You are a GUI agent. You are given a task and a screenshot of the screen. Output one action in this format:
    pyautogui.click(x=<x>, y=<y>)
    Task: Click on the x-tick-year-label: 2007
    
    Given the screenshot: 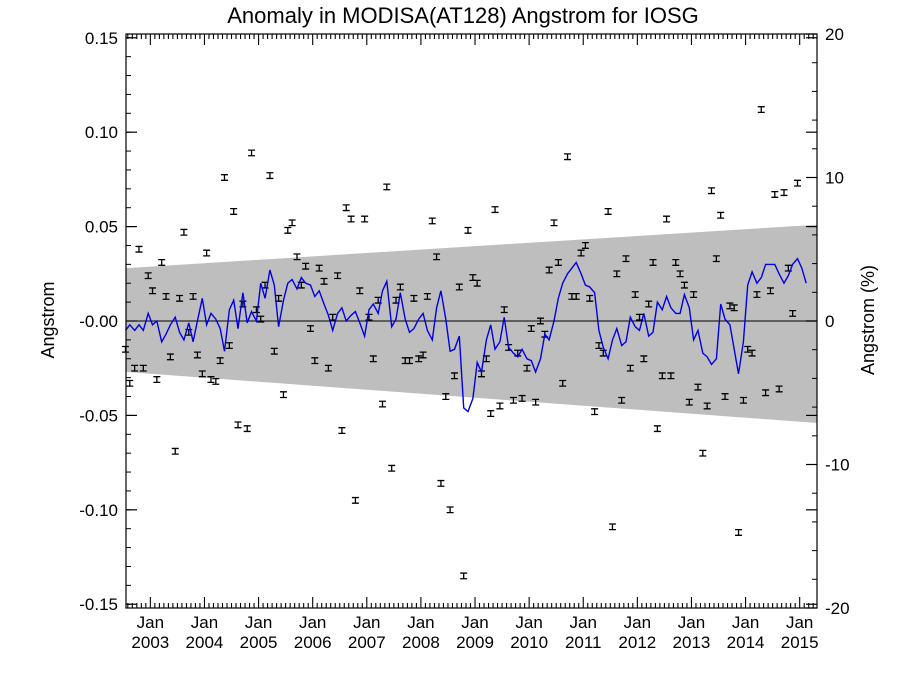 What is the action you would take?
    pyautogui.click(x=367, y=642)
    